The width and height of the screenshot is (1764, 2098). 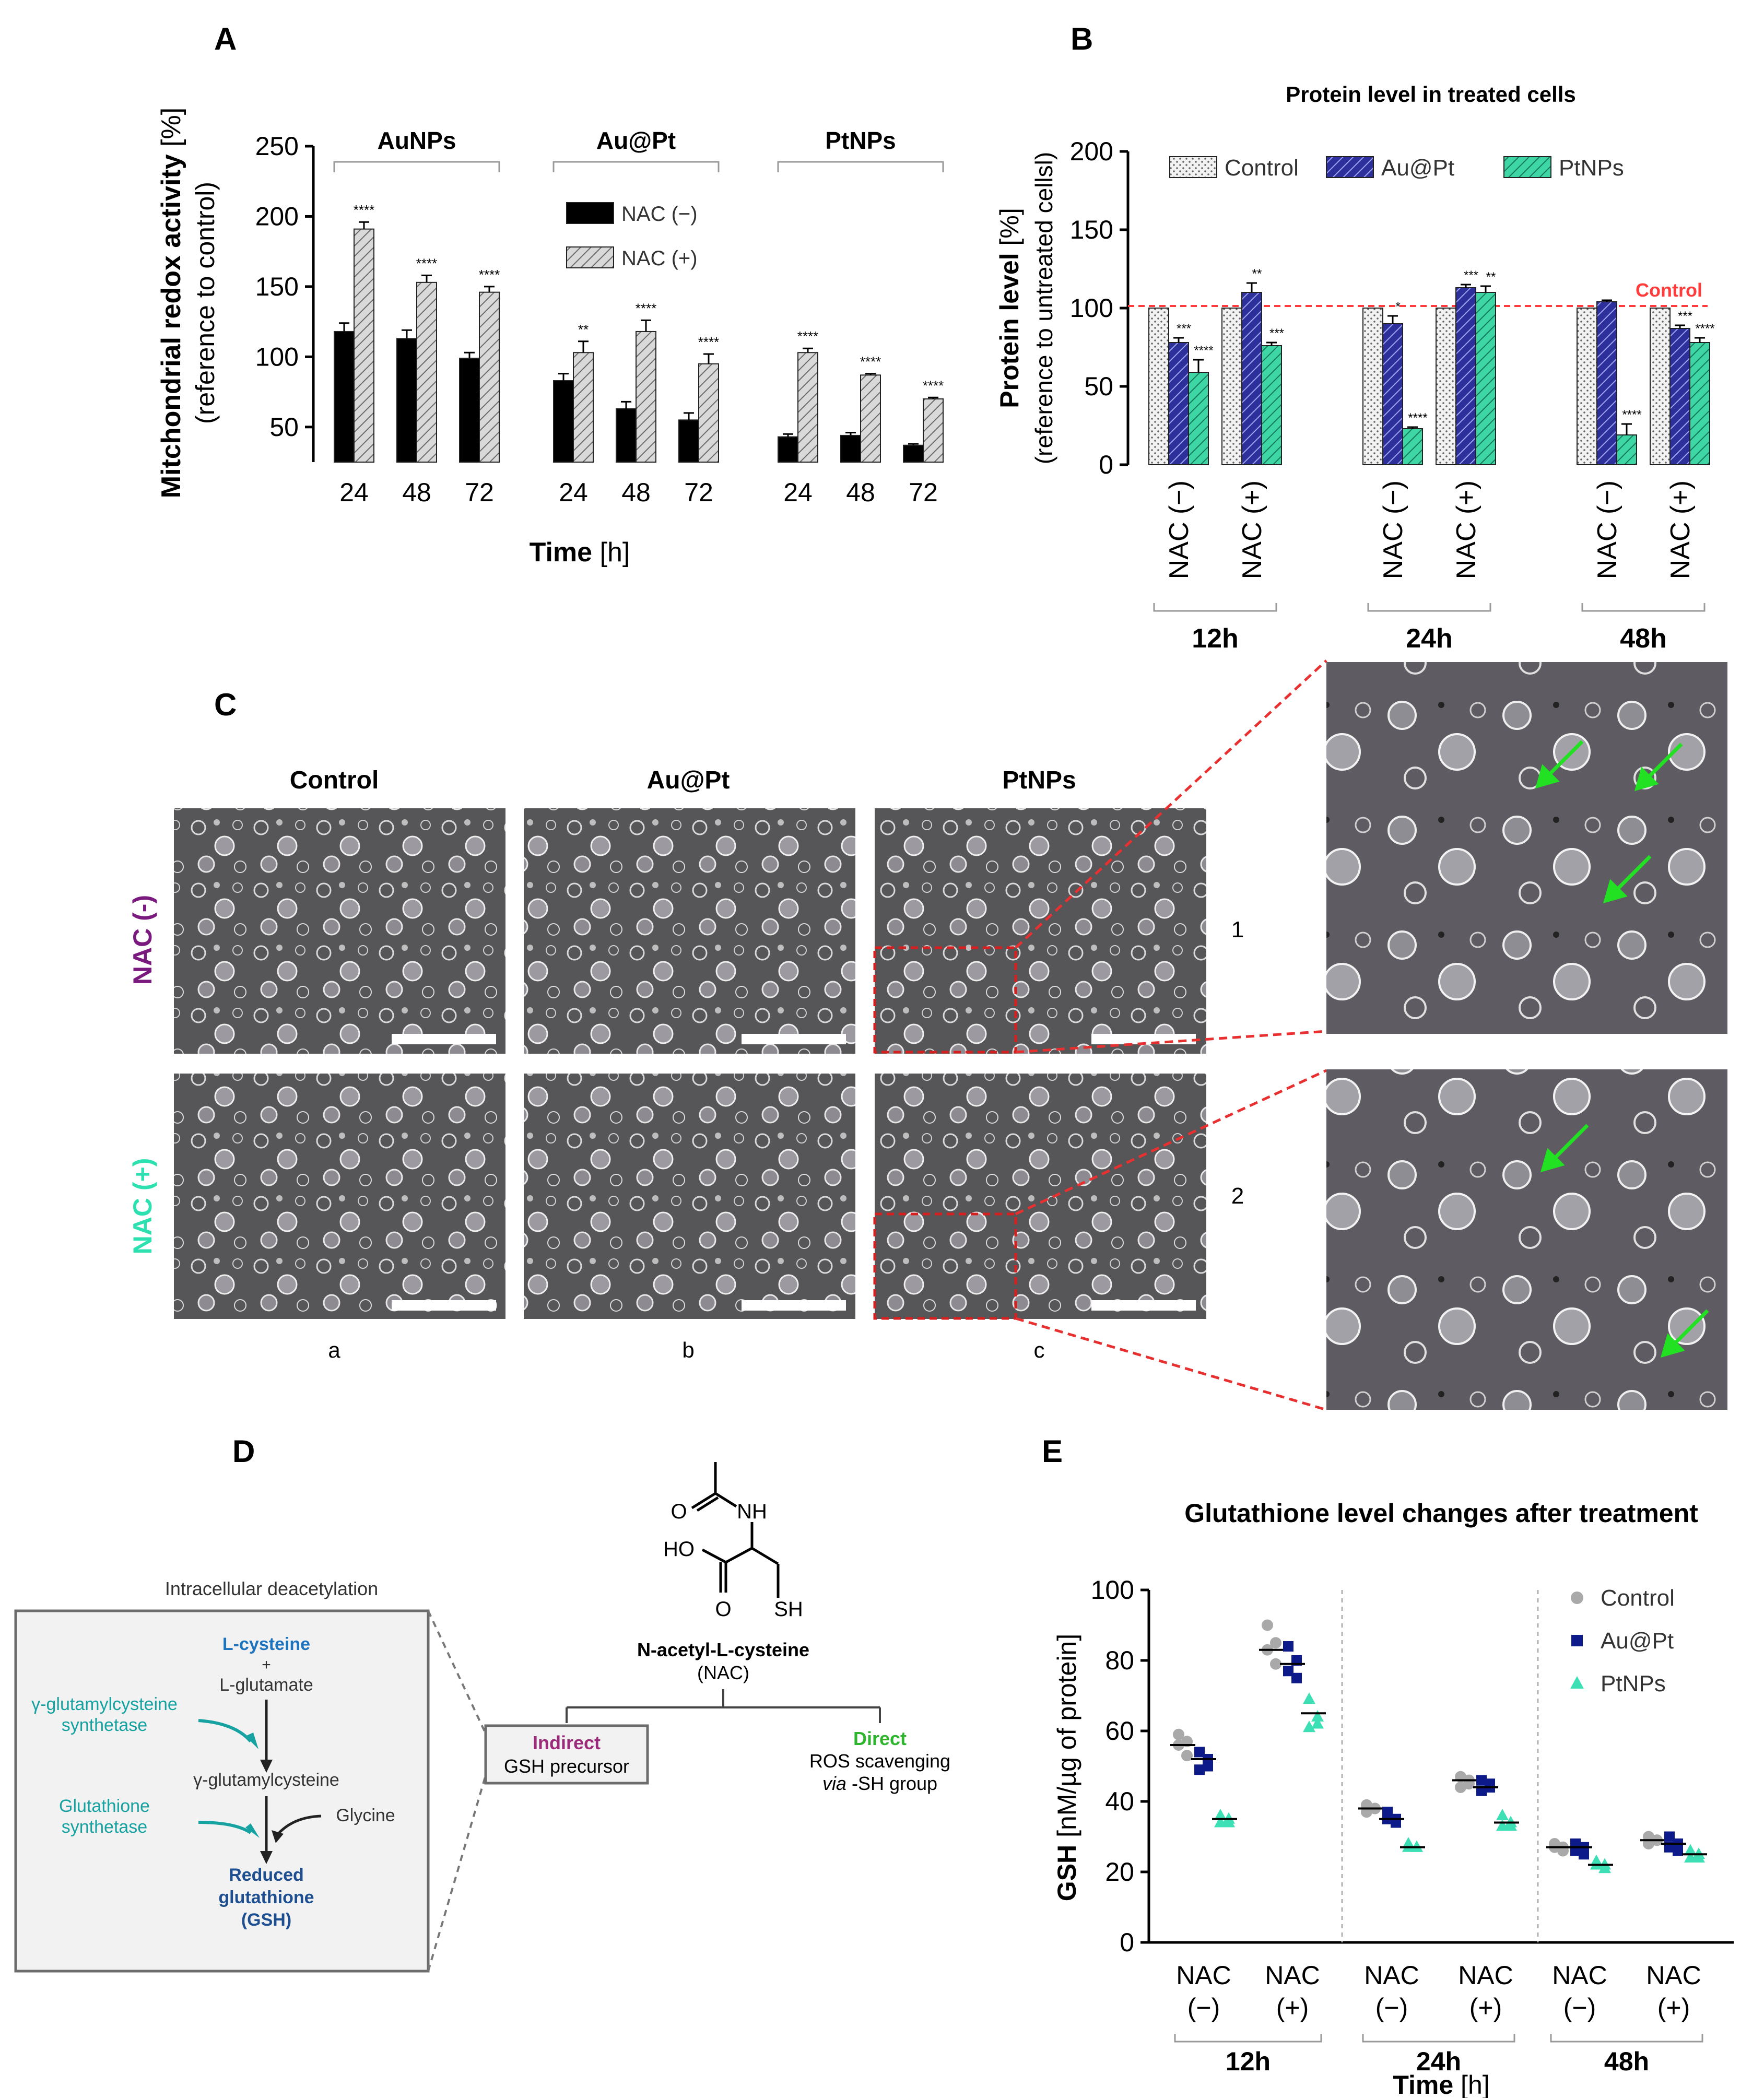 I want to click on glycine-label: Glycine, so click(x=365, y=1815).